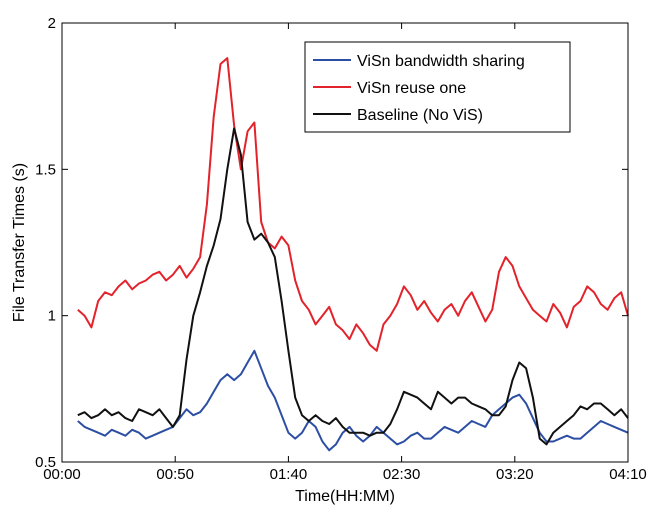 The height and width of the screenshot is (508, 655). Describe the element at coordinates (515, 474) in the screenshot. I see `x-tick-label: 03:20` at that location.